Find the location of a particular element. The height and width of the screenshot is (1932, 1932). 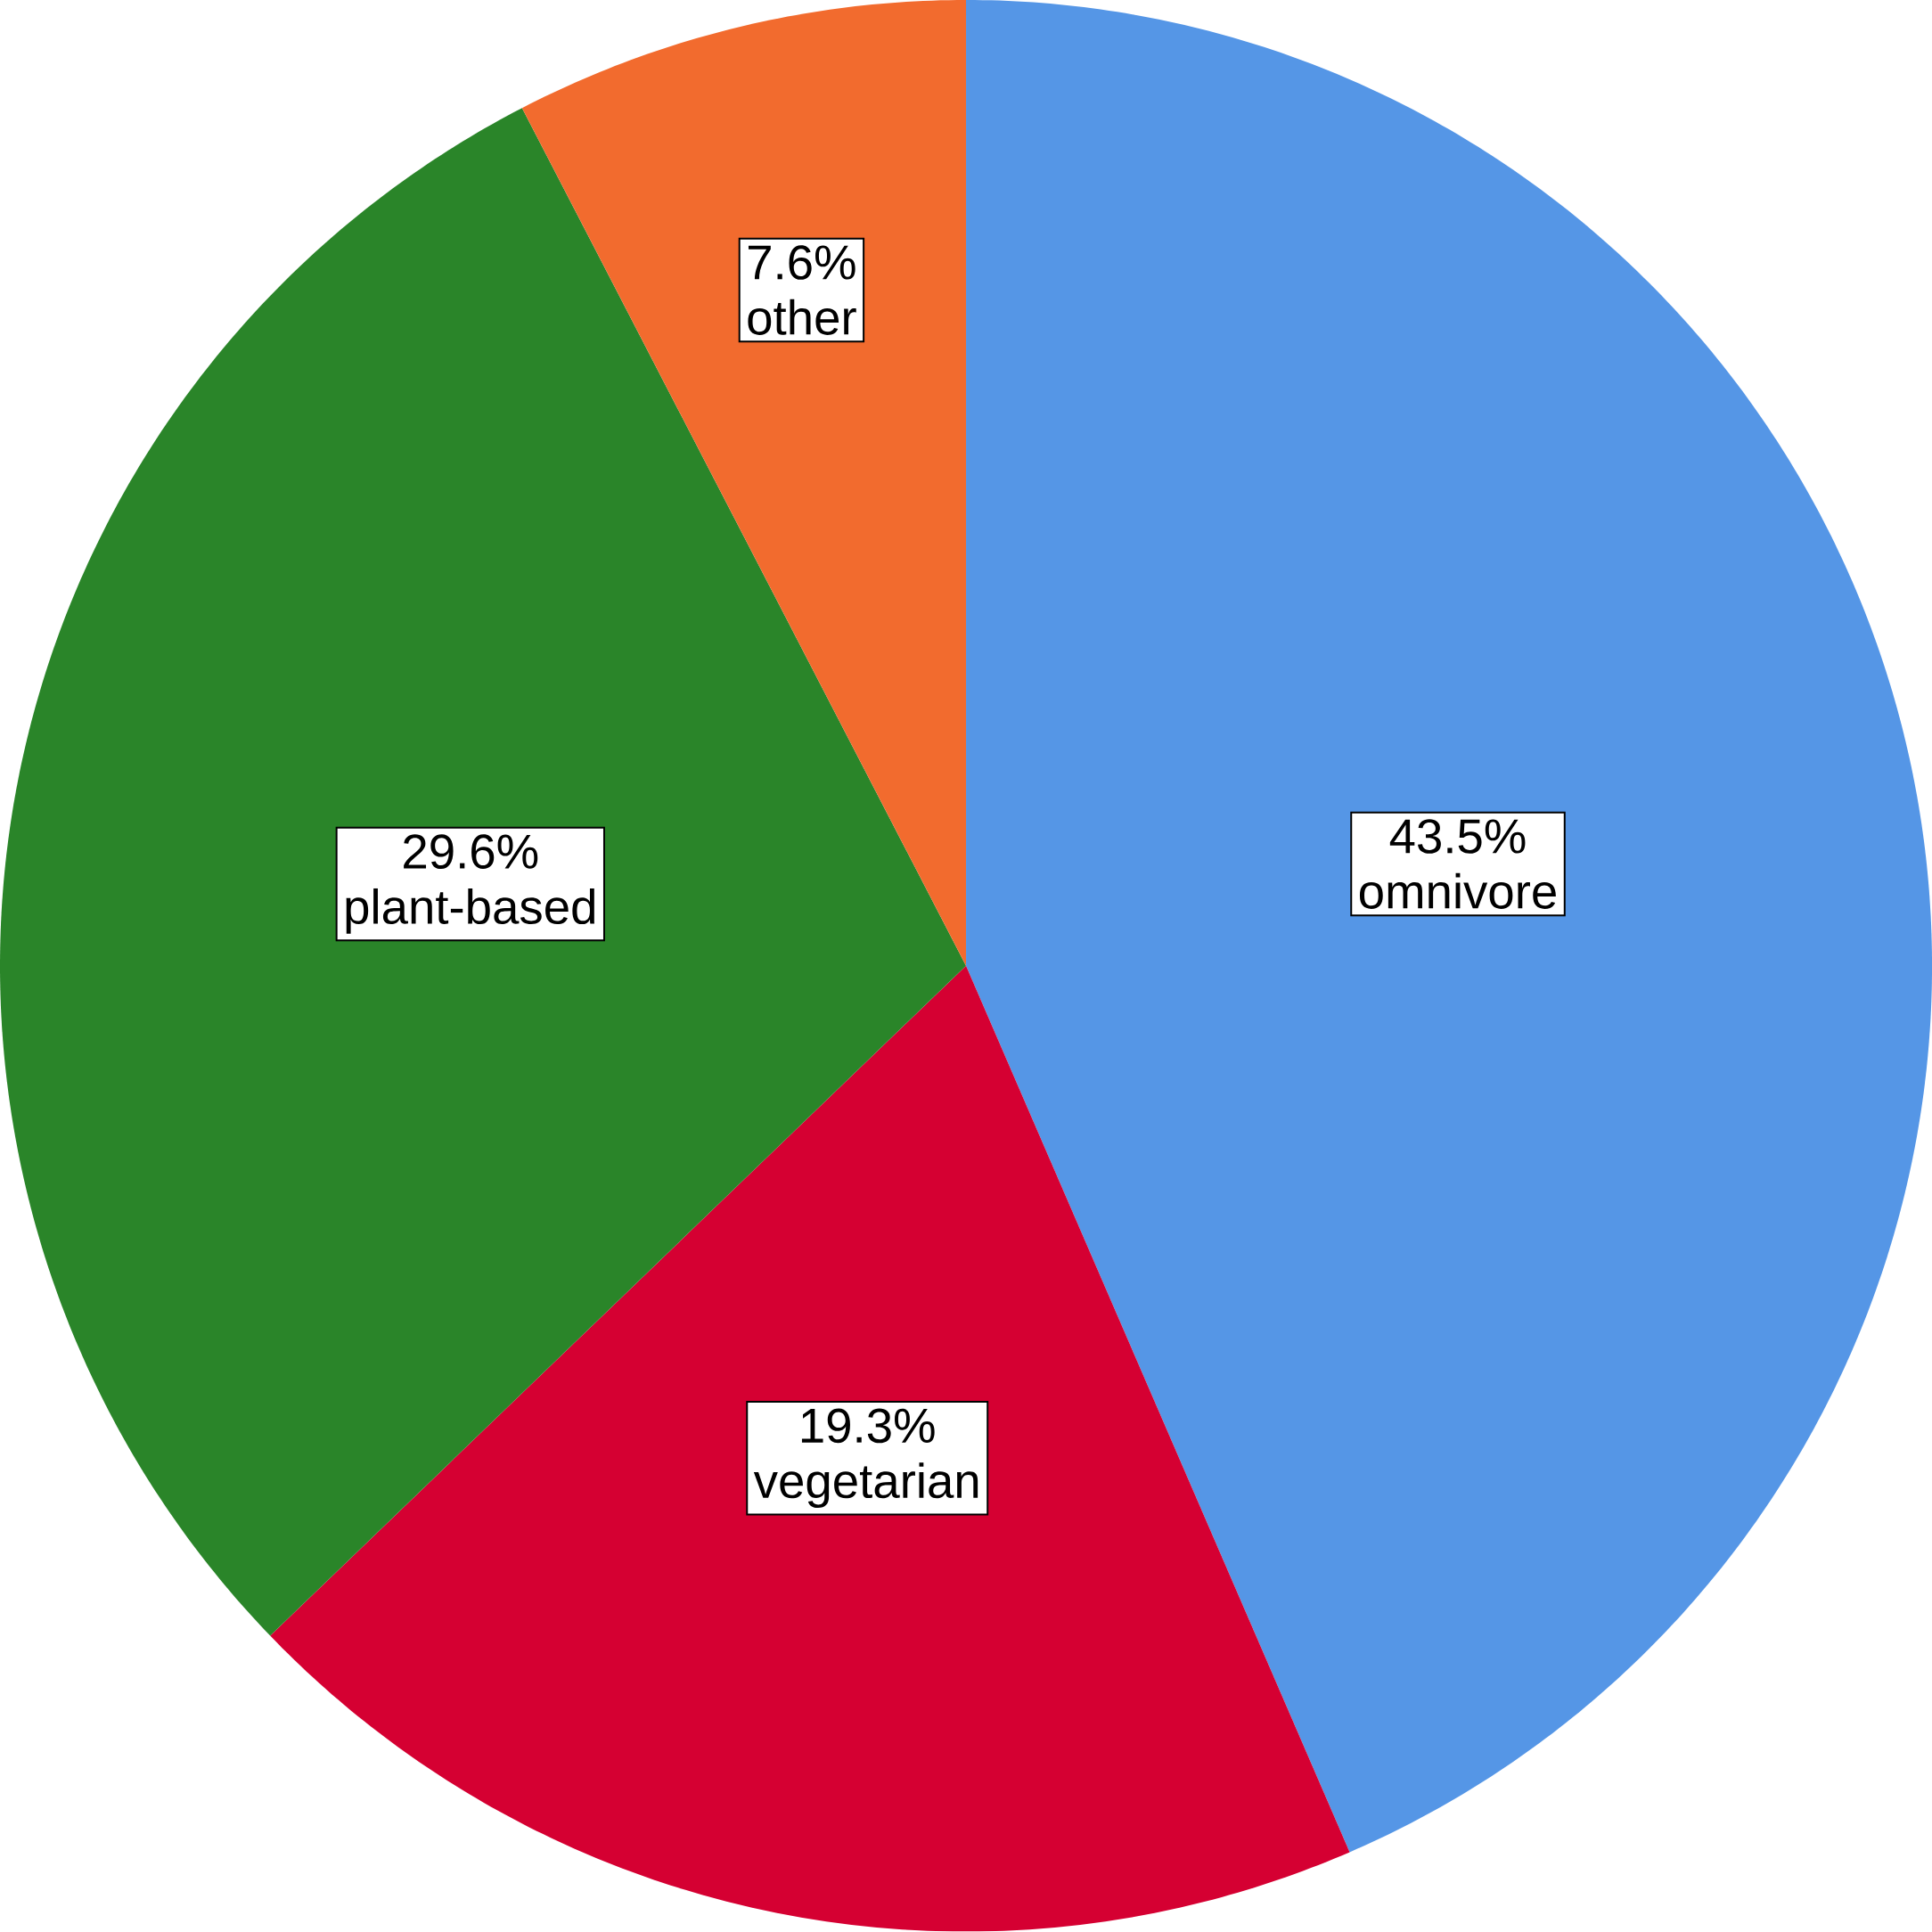

data-label: 43.5% is located at coordinates (1457, 837).